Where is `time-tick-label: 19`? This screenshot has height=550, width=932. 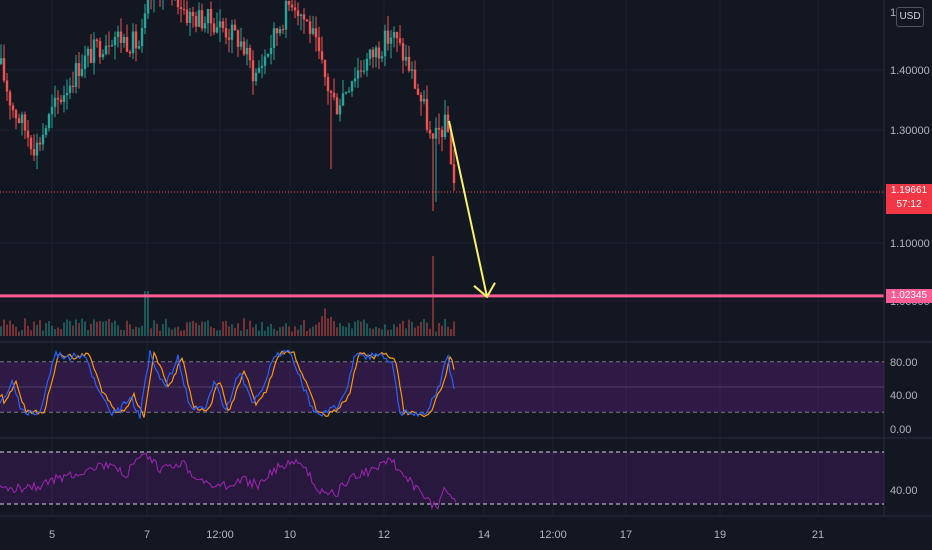 time-tick-label: 19 is located at coordinates (720, 535).